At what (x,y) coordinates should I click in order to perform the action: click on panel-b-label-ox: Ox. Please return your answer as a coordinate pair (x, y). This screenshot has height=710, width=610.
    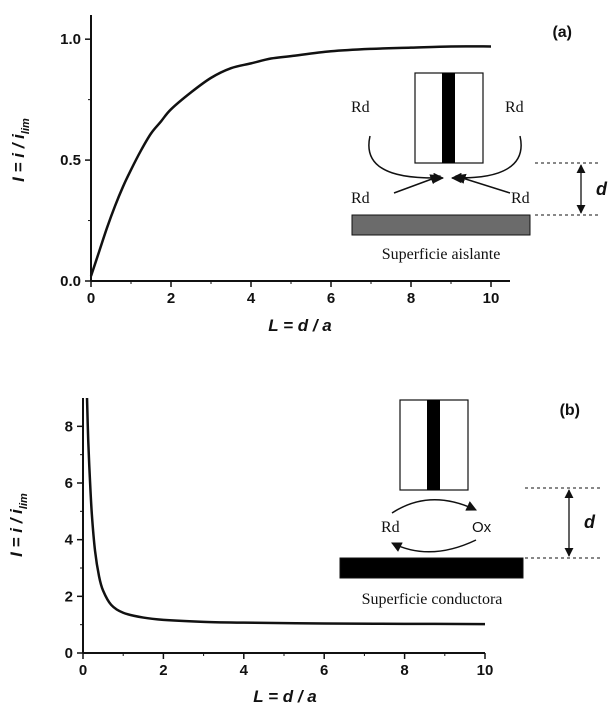
    Looking at the image, I should click on (482, 527).